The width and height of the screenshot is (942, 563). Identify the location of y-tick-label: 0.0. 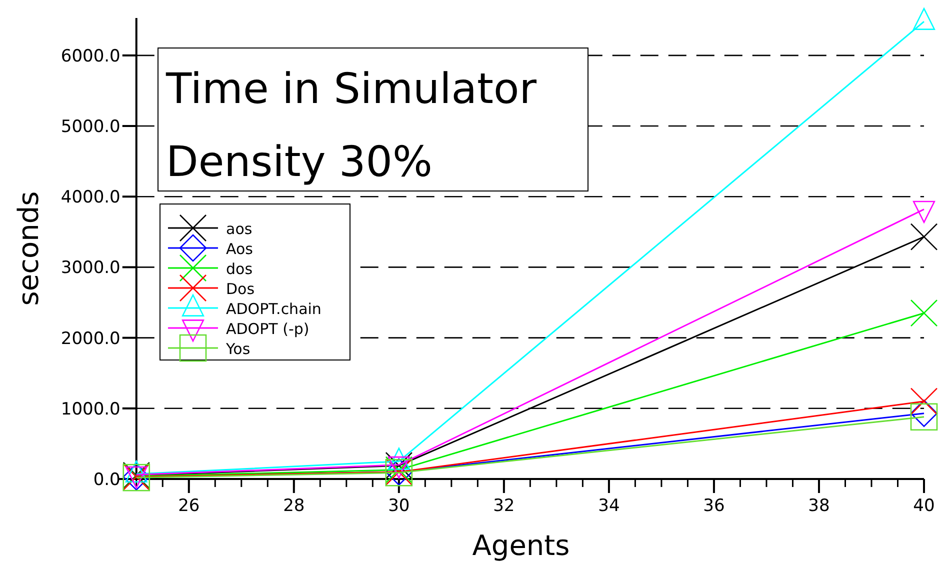
(106, 480).